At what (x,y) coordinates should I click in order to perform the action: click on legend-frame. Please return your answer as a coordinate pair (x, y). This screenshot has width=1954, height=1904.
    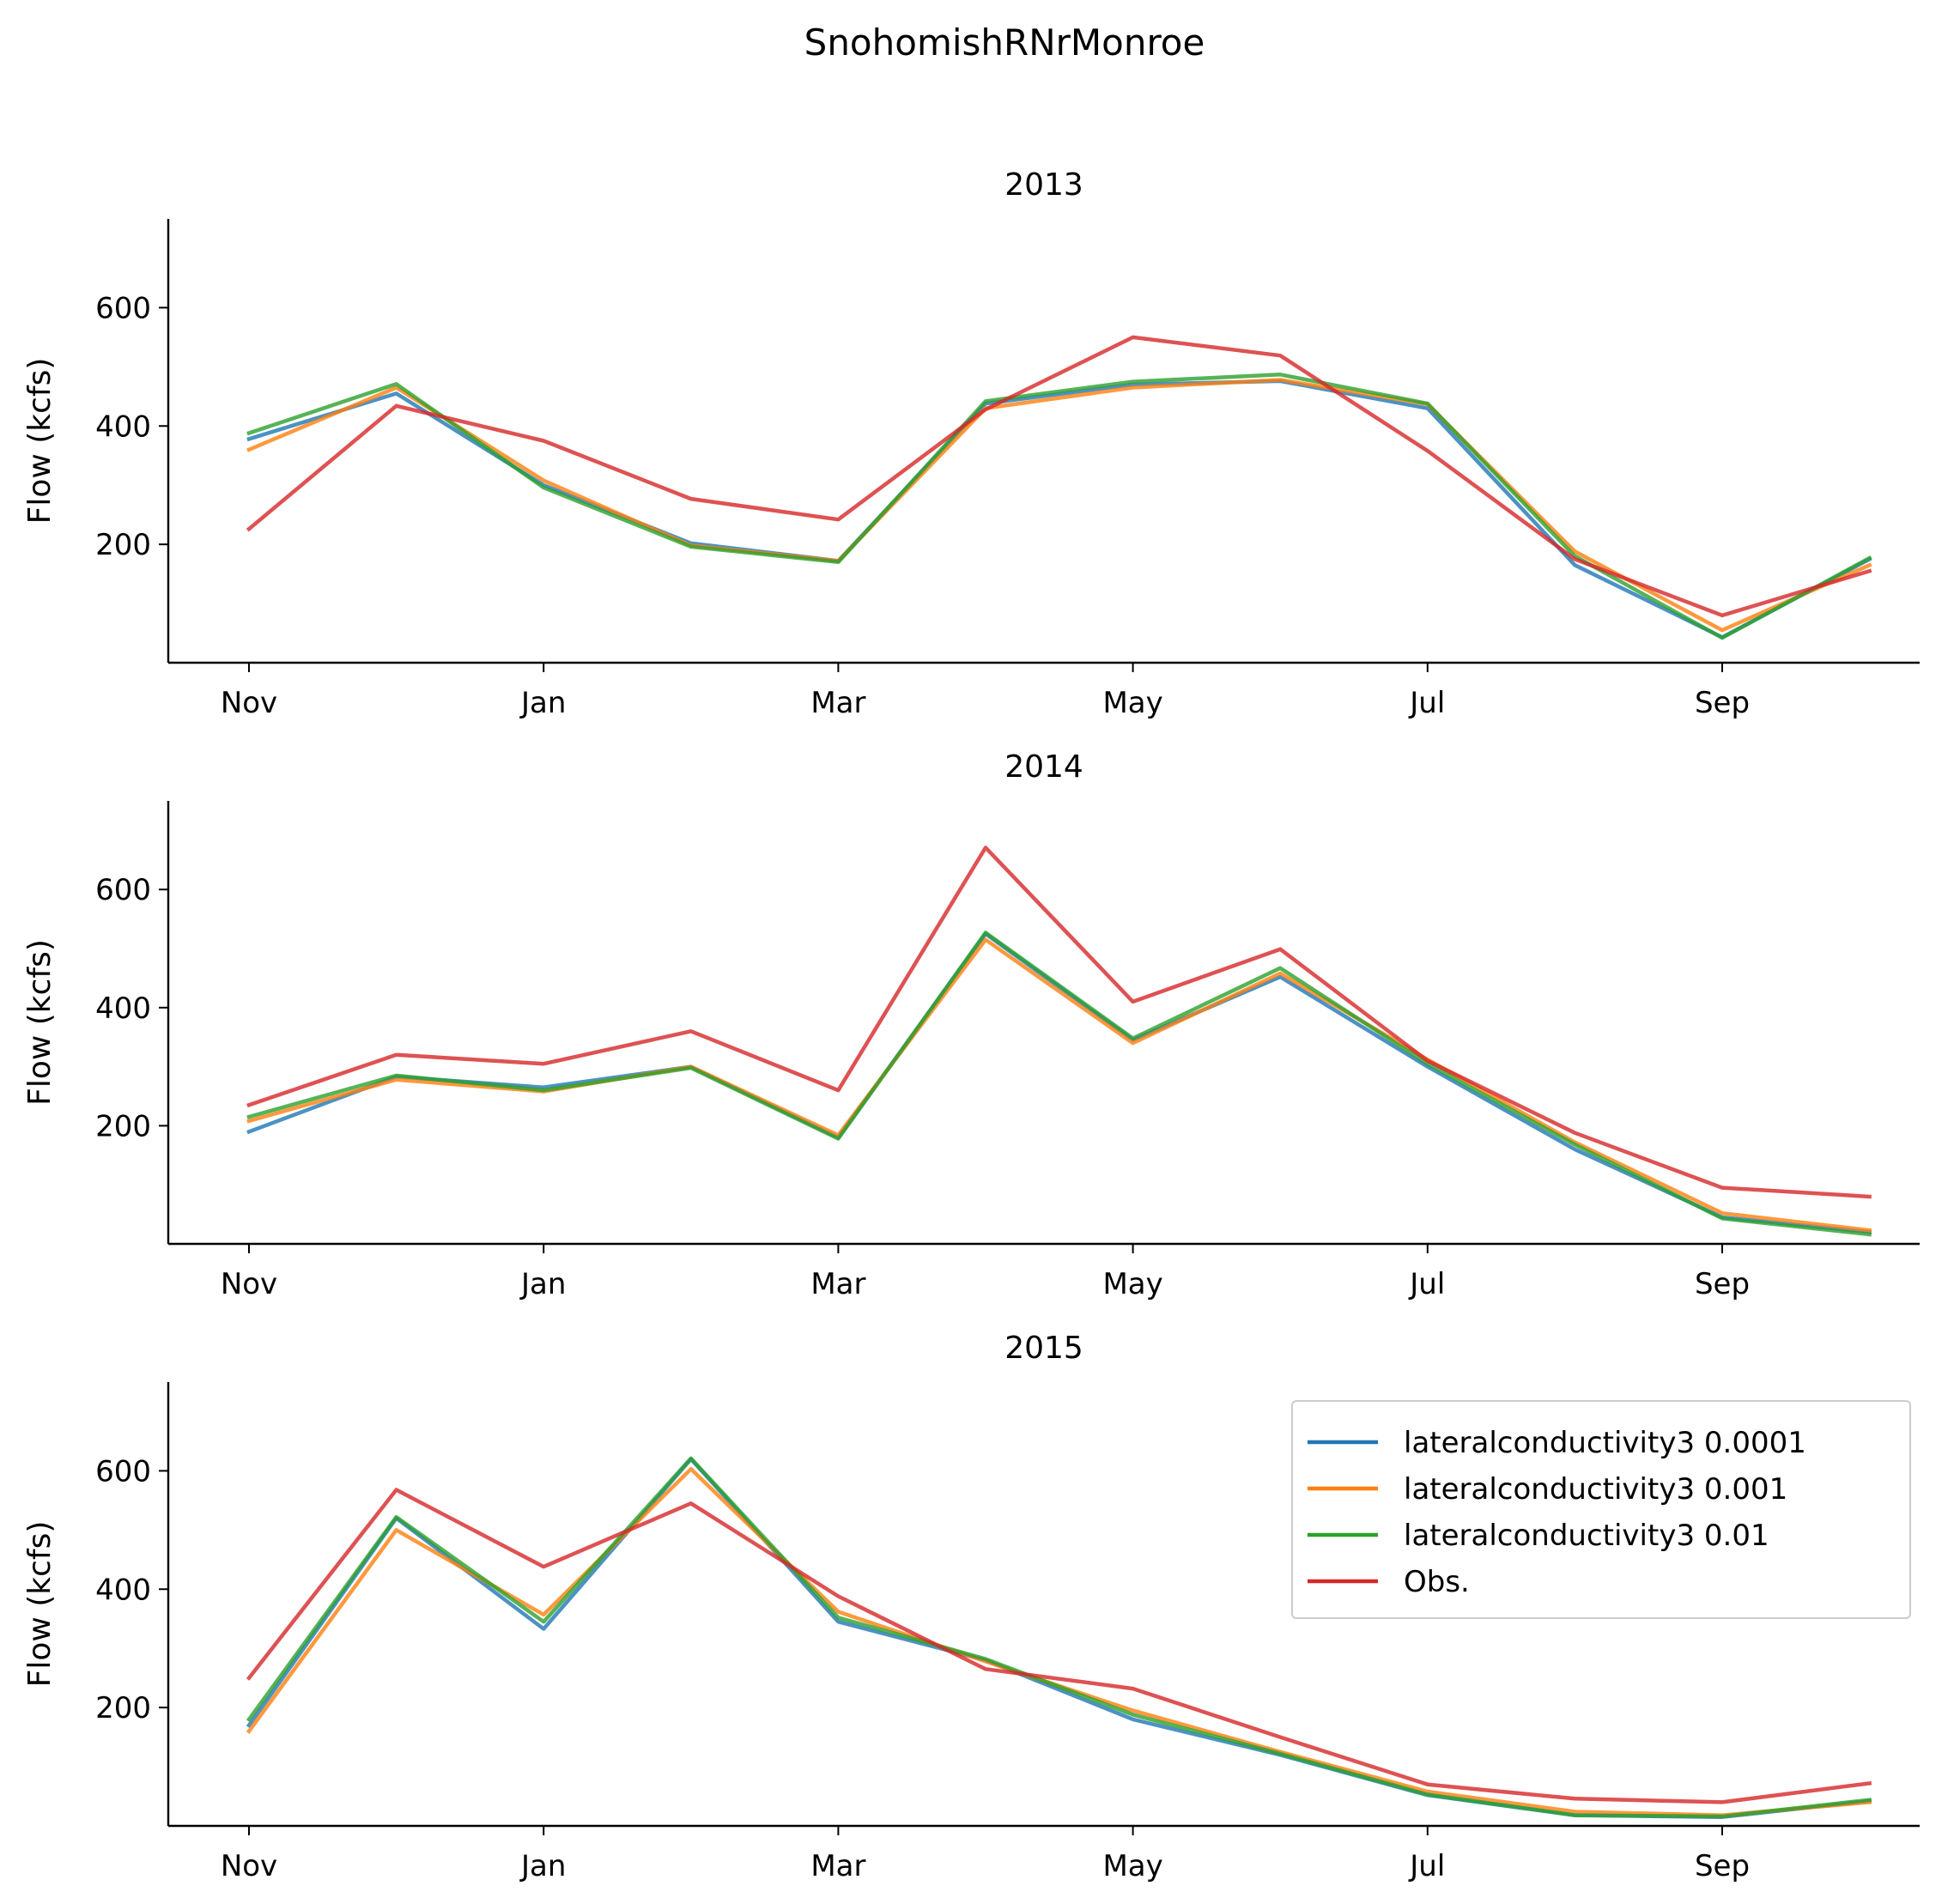
    Looking at the image, I should click on (1601, 1510).